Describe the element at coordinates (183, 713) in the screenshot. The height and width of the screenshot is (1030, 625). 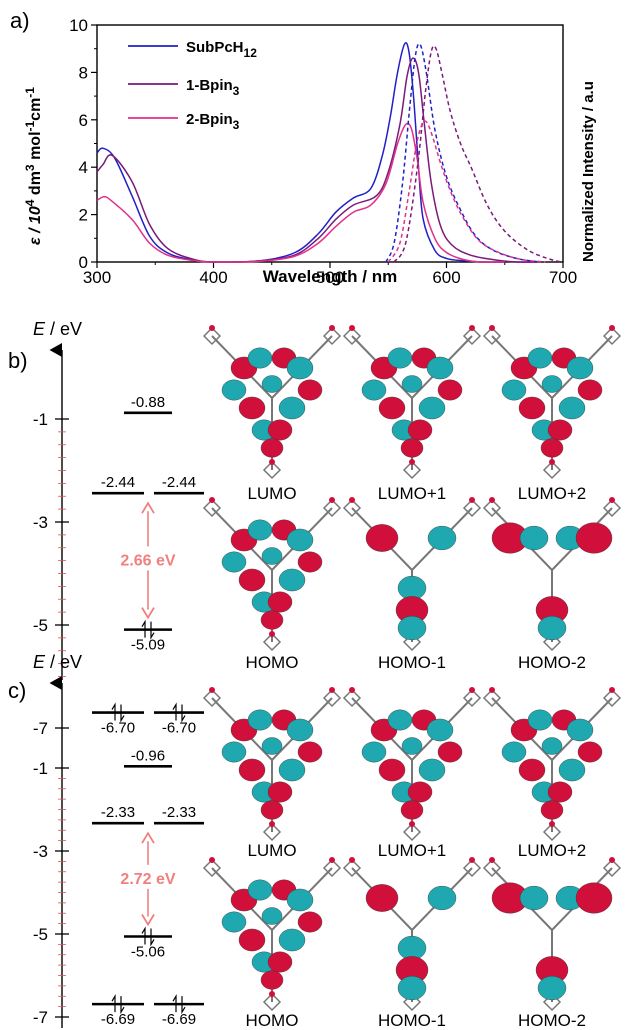
I see `homo-deg-right-electron-down` at that location.